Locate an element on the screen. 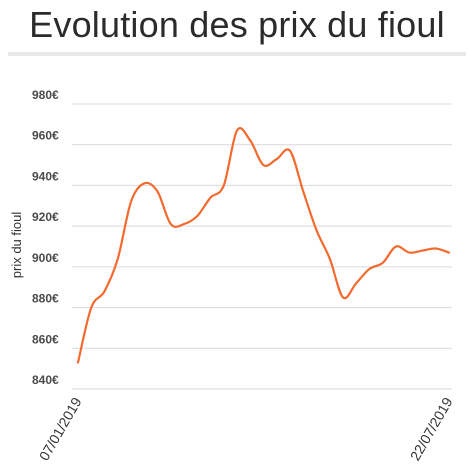 The image size is (474, 469). y-tick-label: 960€ is located at coordinates (45, 136).